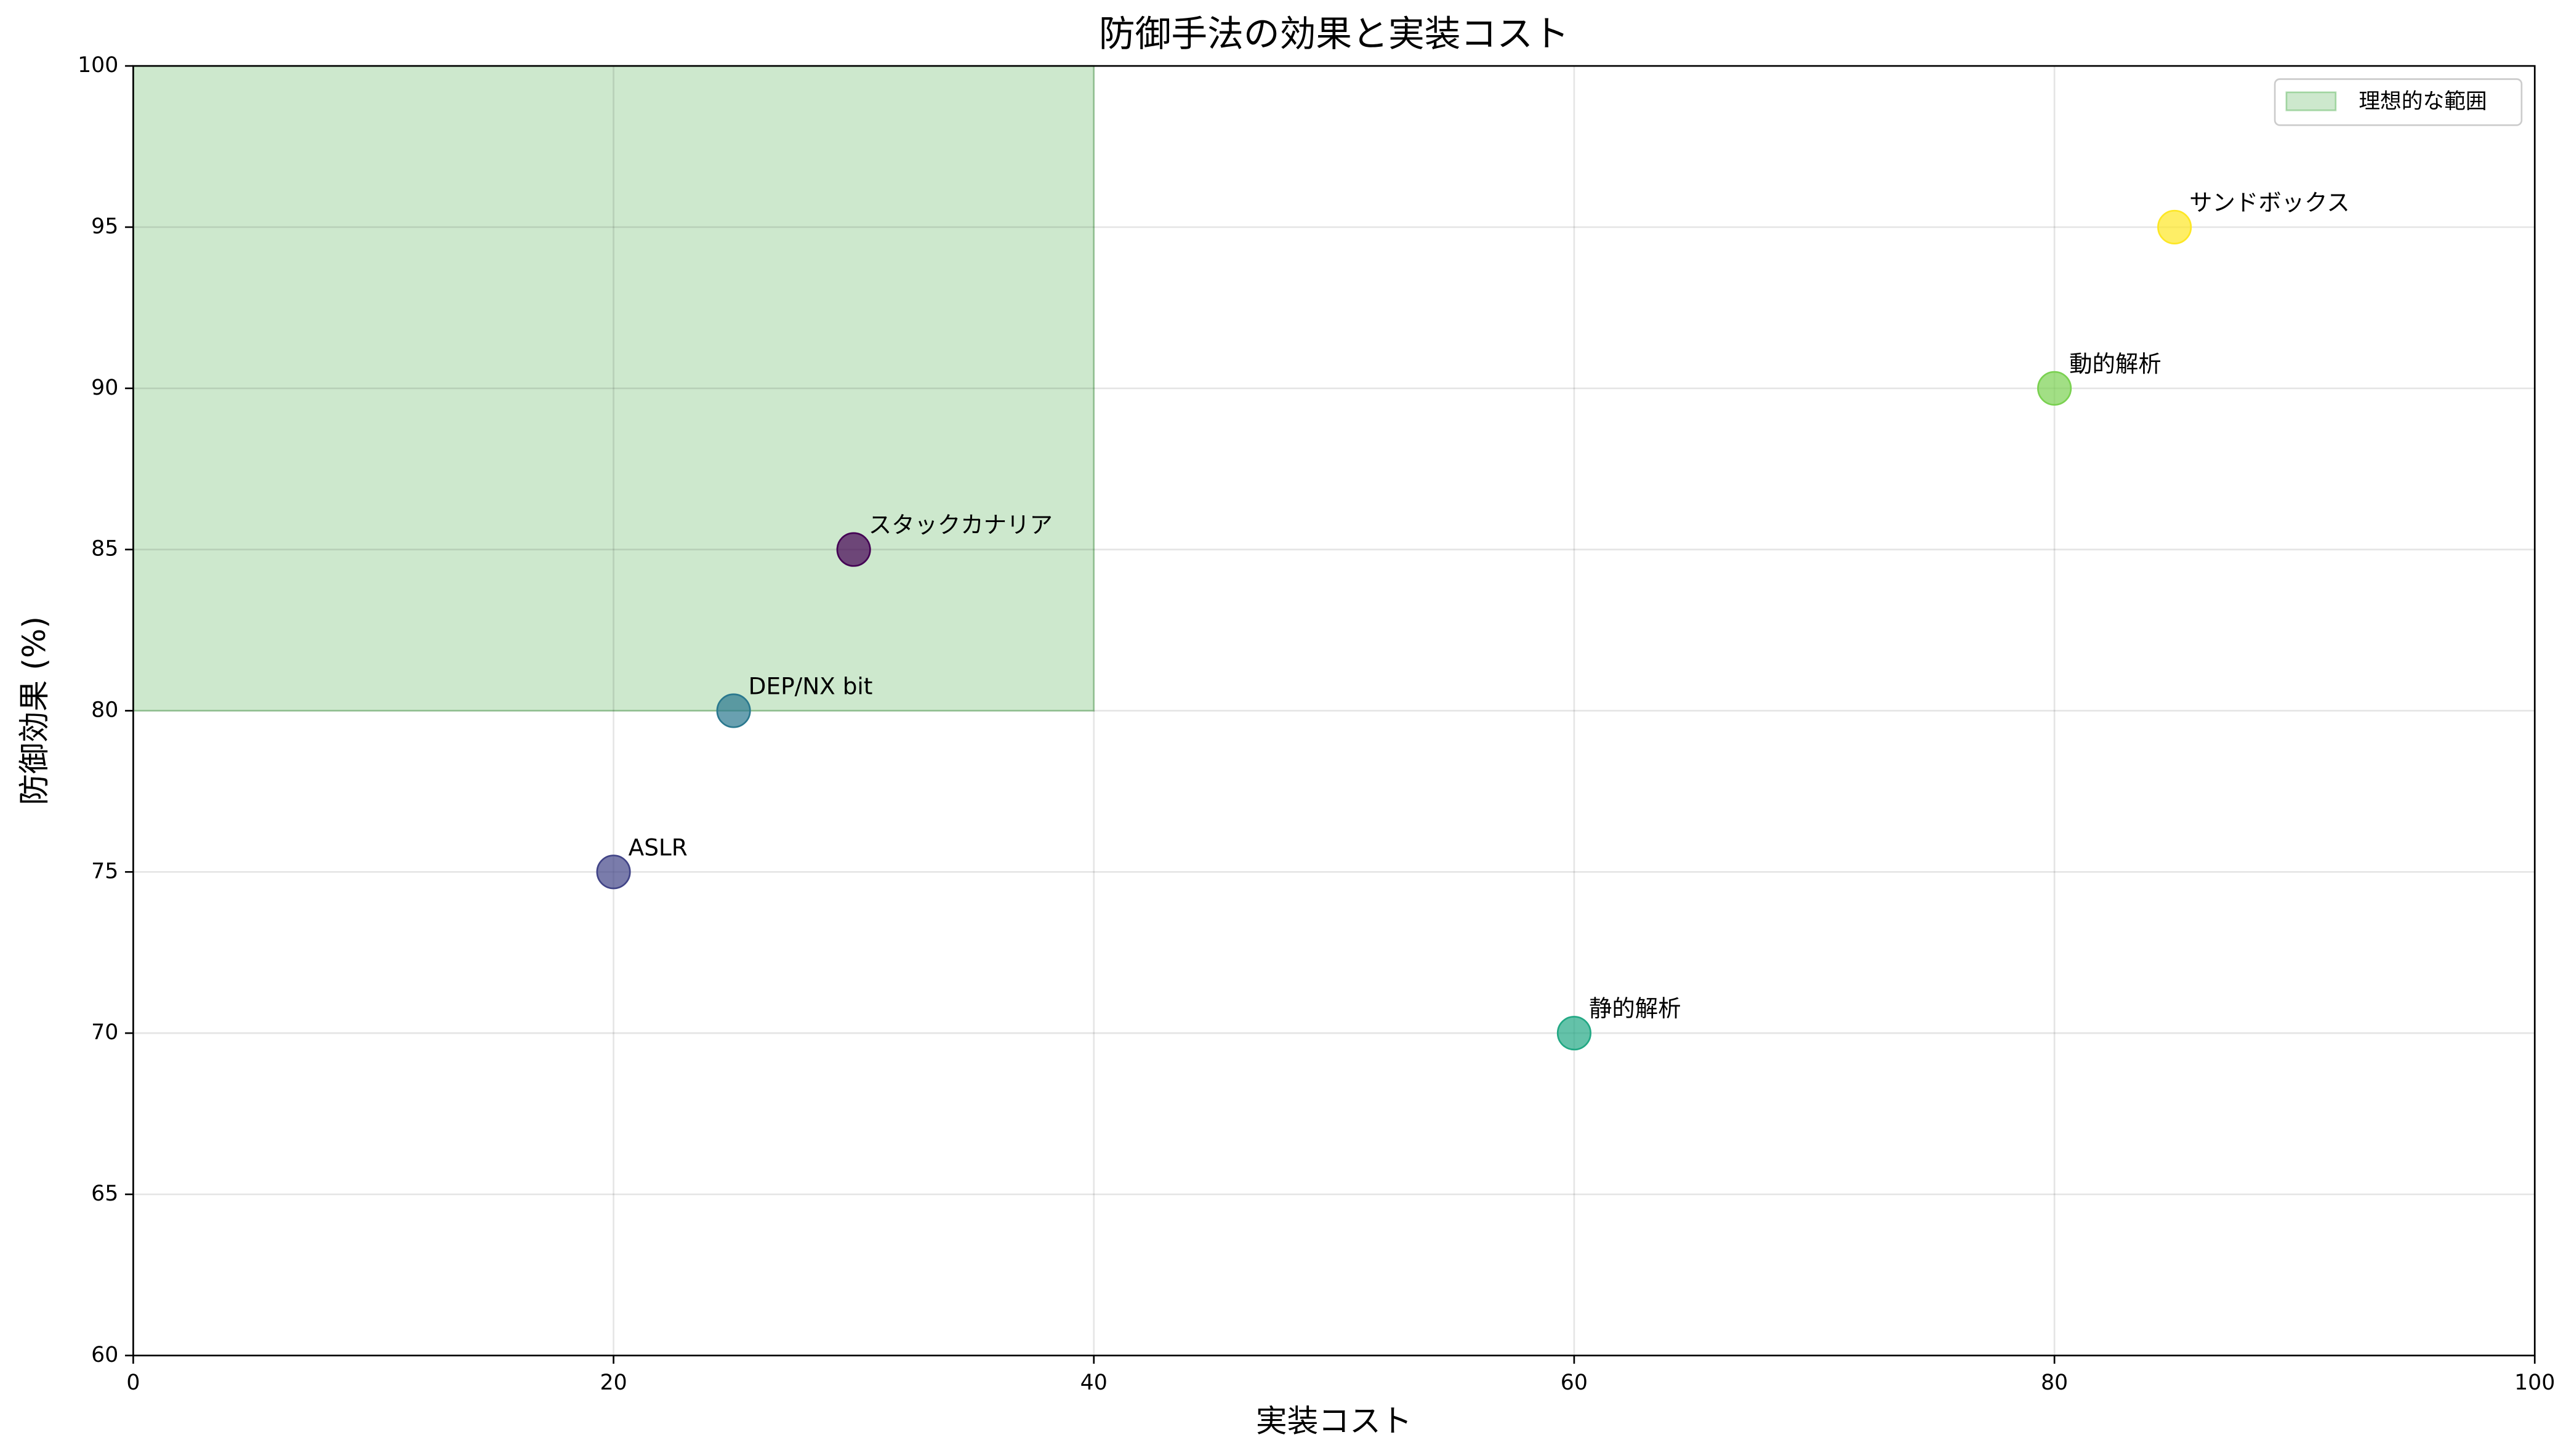 This screenshot has width=2566, height=1456. I want to click on y-tick-label: 65, so click(104, 1193).